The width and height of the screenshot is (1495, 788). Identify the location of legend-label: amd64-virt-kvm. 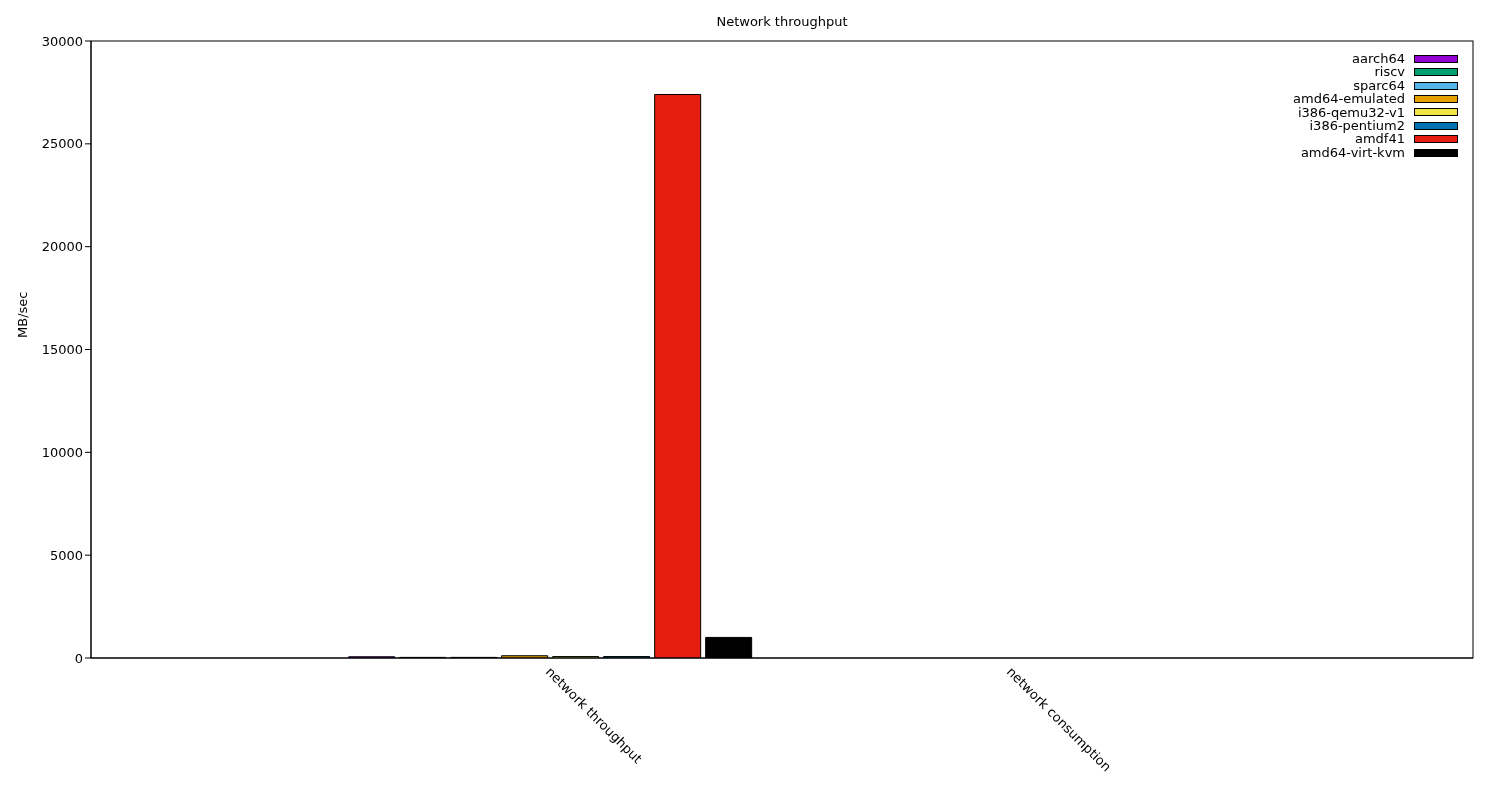
(1352, 152).